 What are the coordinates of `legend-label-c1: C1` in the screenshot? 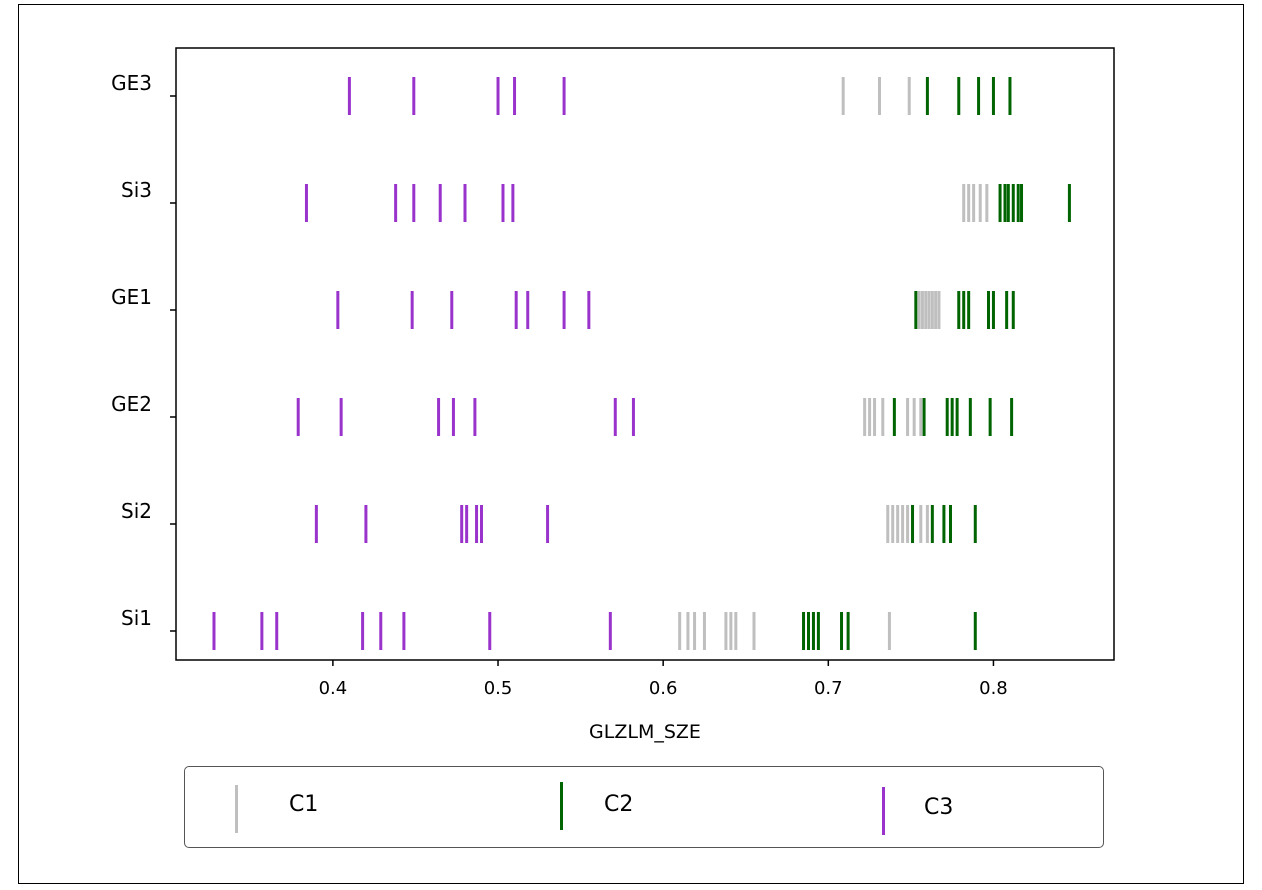 It's located at (304, 804).